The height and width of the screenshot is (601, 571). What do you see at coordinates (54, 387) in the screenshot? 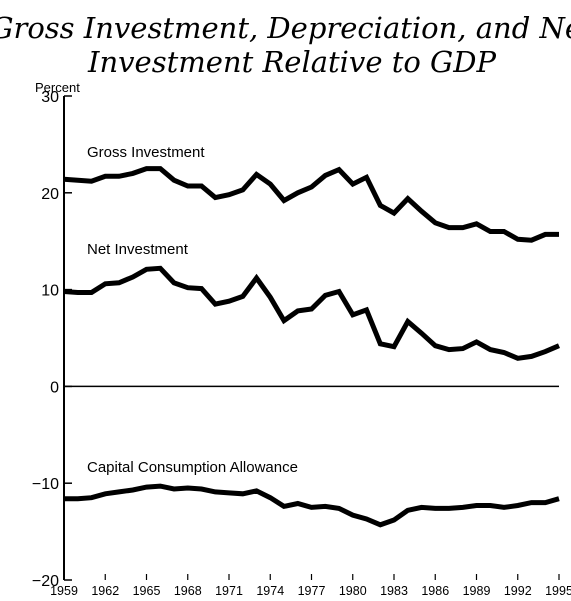
I see `y-tick-label: 0` at bounding box center [54, 387].